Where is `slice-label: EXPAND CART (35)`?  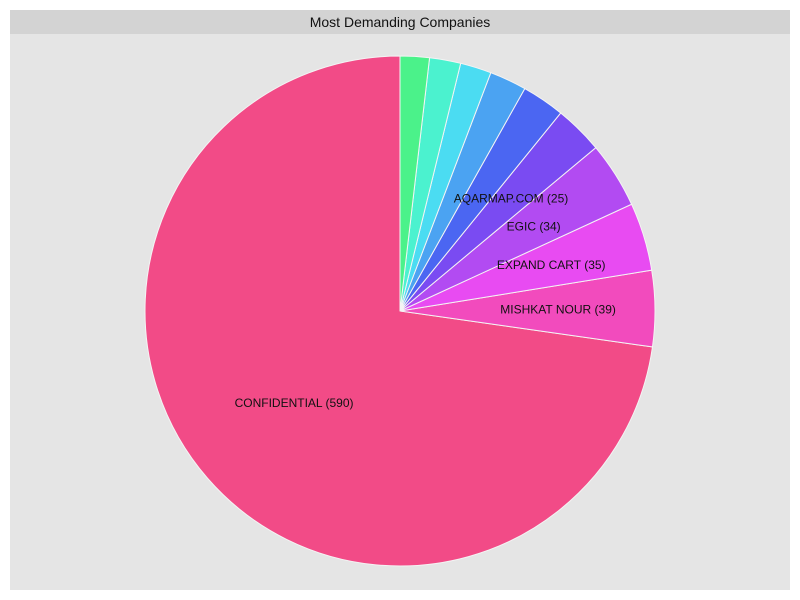
slice-label: EXPAND CART (35) is located at coordinates (551, 265).